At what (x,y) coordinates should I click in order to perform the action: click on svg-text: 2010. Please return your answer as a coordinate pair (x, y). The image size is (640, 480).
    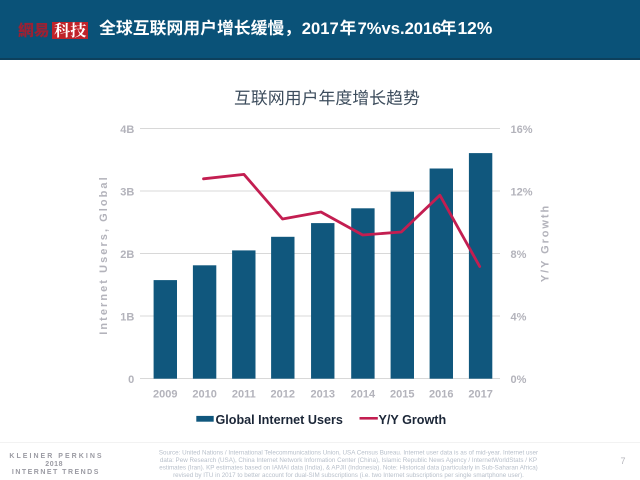
    Looking at the image, I should click on (204, 395).